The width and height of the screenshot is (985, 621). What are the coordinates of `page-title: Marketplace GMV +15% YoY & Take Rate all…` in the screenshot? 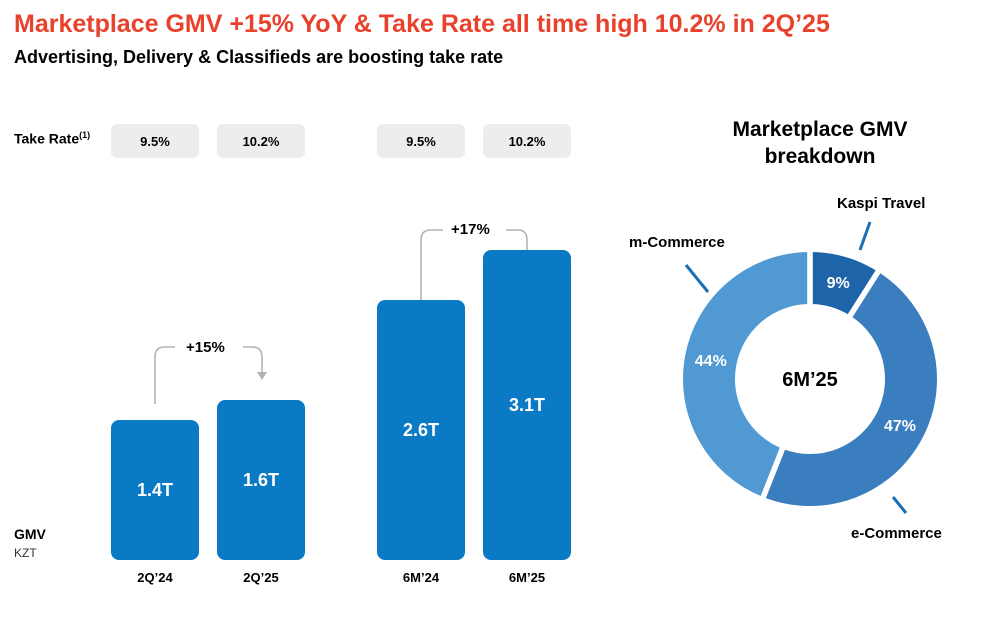 It's located at (422, 24).